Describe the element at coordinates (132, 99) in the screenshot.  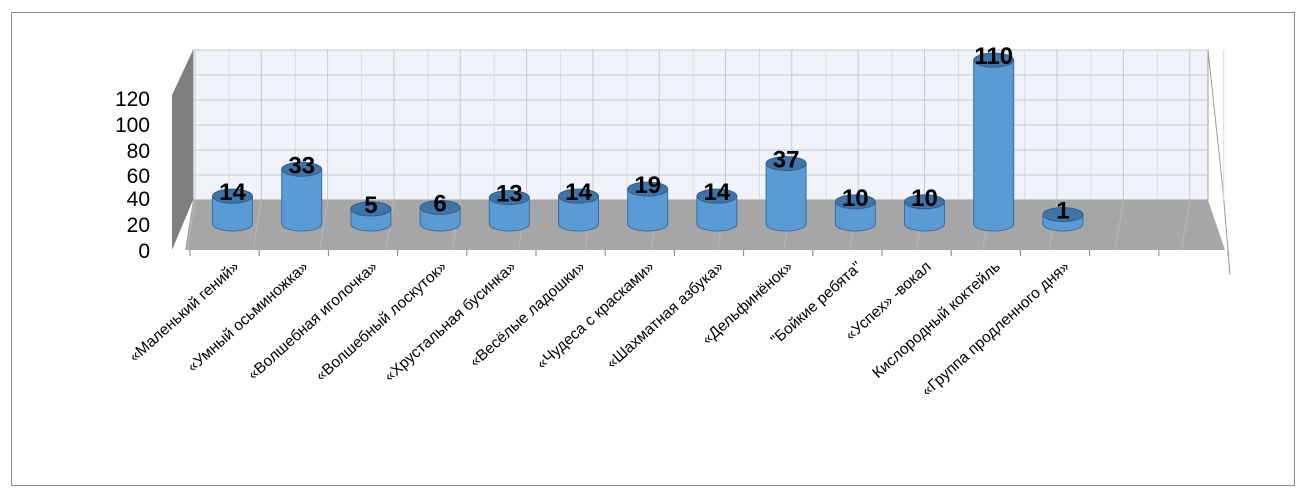
I see `y-tick-label: 120` at that location.